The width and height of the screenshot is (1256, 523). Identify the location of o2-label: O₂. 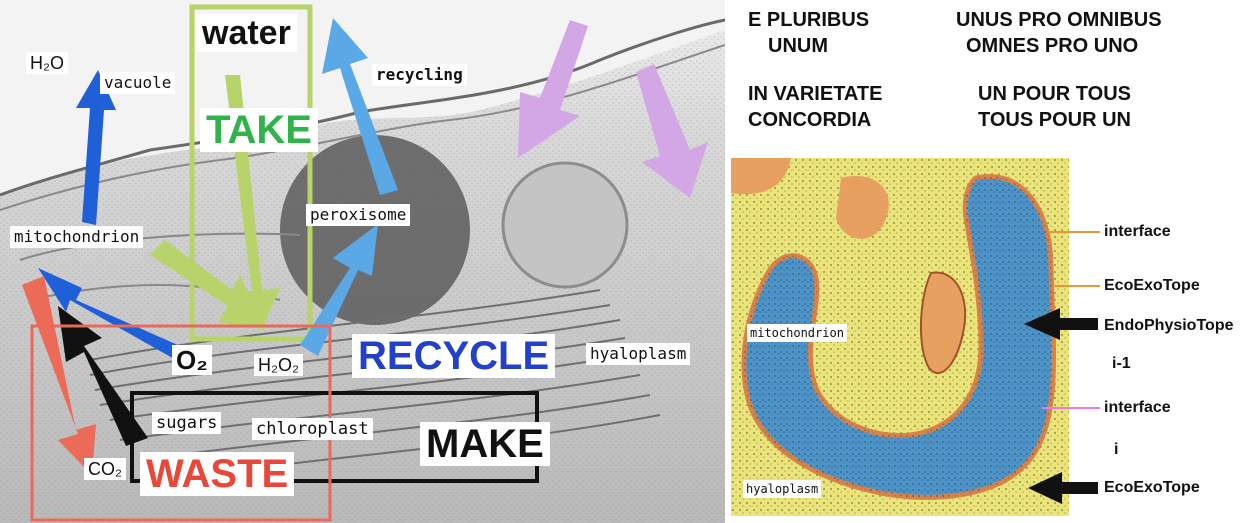
(192, 360).